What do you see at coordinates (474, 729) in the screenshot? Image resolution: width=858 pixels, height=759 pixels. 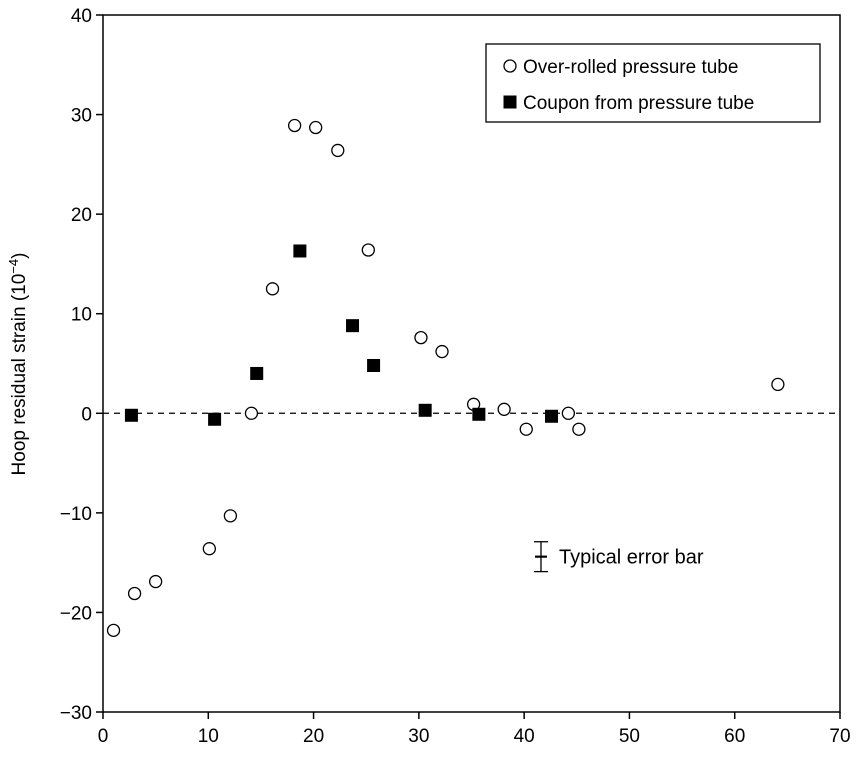 I see `x-axis-ticks: 0 10 20 30 40 50 60 70` at bounding box center [474, 729].